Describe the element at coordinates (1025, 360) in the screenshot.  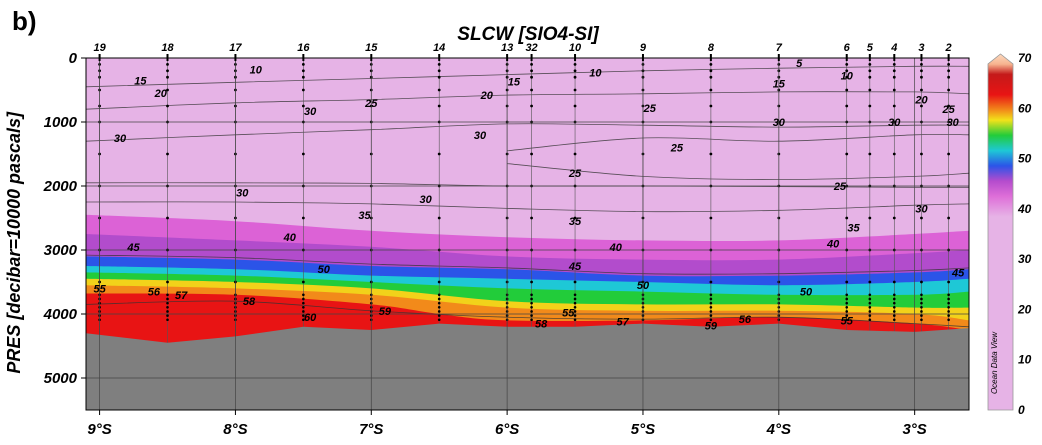
I see `colorbar-tick-label: 10` at that location.